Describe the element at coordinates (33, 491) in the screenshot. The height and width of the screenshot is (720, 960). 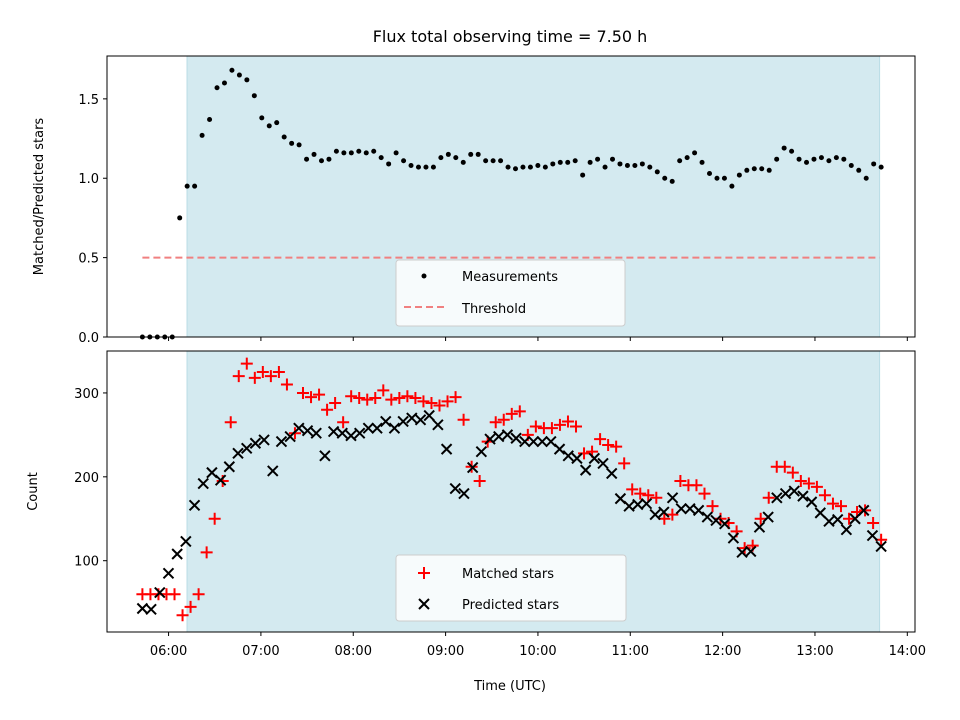
I see `bottom-y-axis-label: Count` at that location.